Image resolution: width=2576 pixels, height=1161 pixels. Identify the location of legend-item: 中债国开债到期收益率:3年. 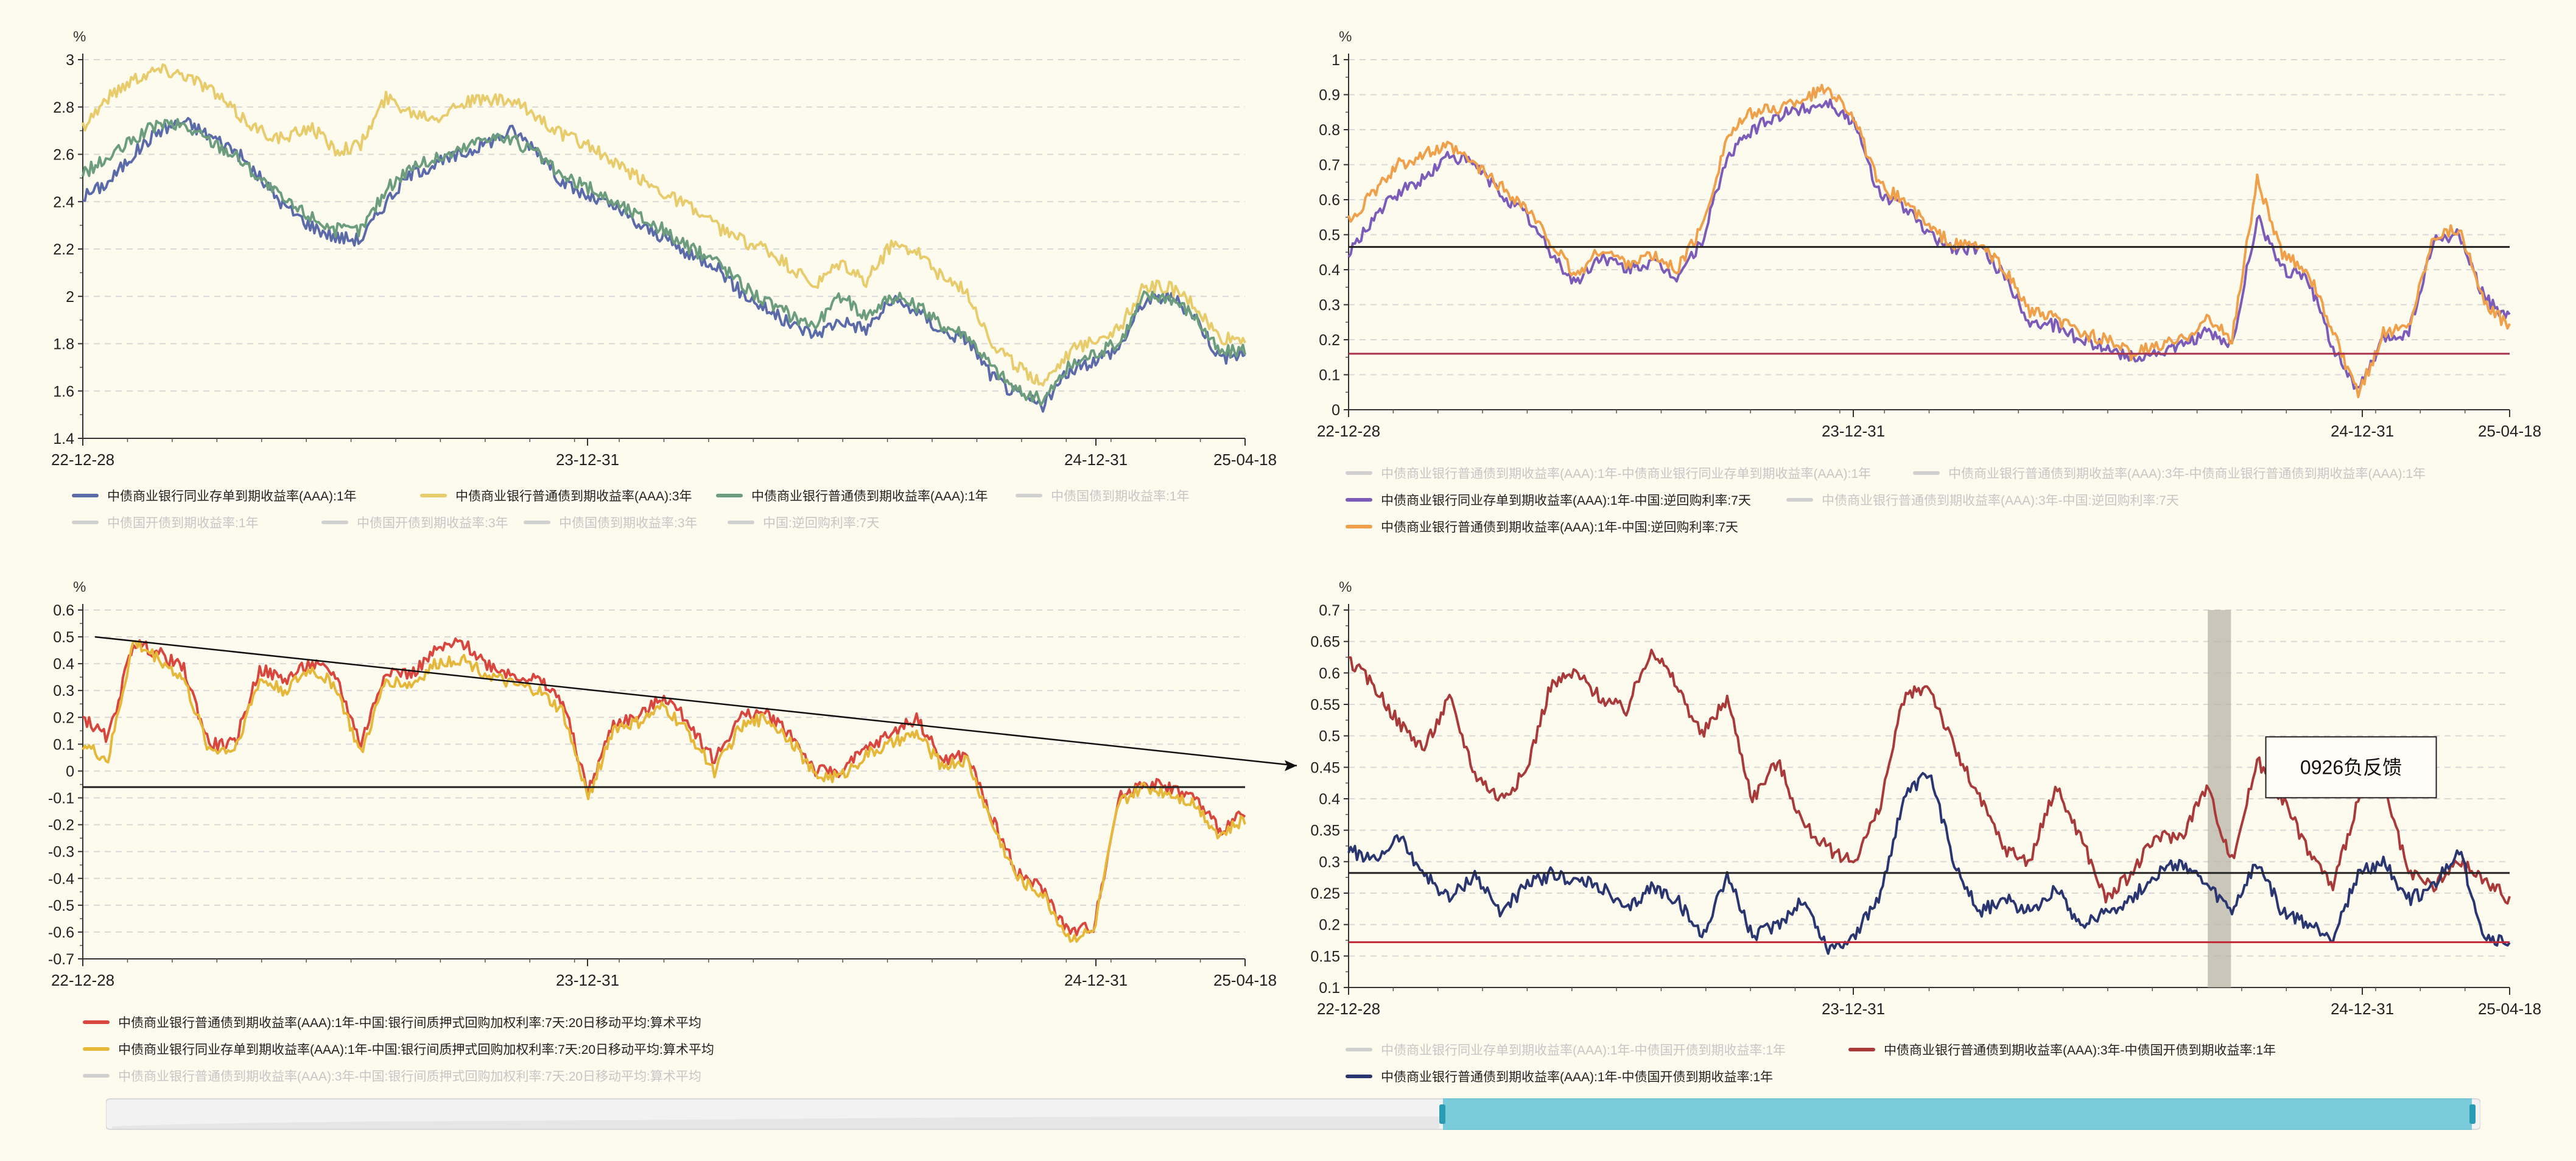
(414, 523).